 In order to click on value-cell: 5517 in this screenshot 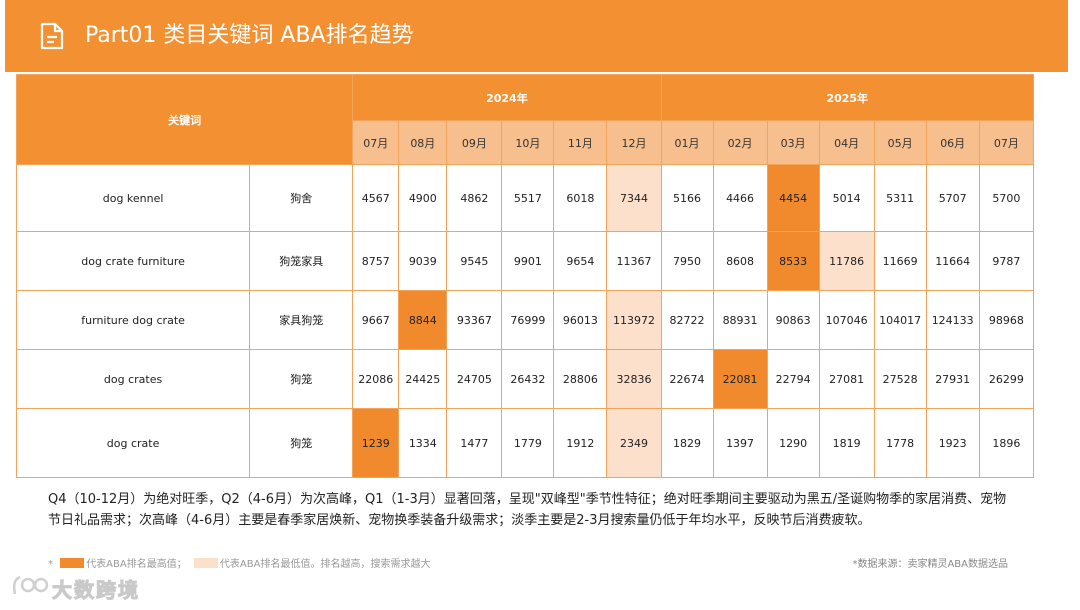, I will do `click(528, 198)`.